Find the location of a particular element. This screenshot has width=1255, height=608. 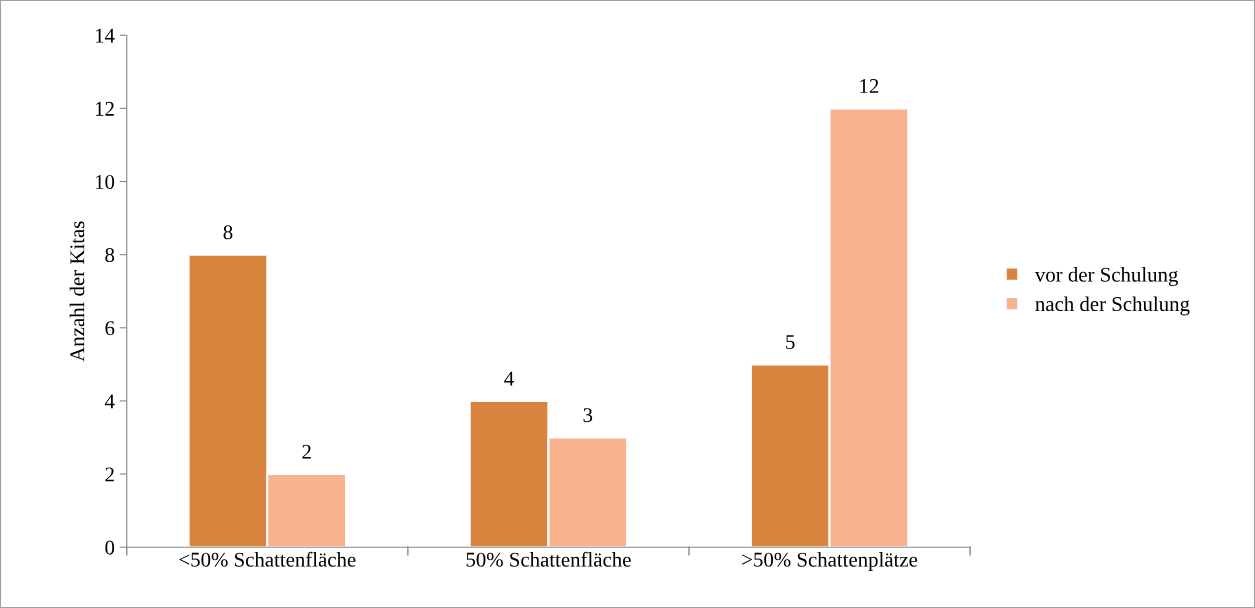

legend-label: vor der Schulung is located at coordinates (1106, 277).